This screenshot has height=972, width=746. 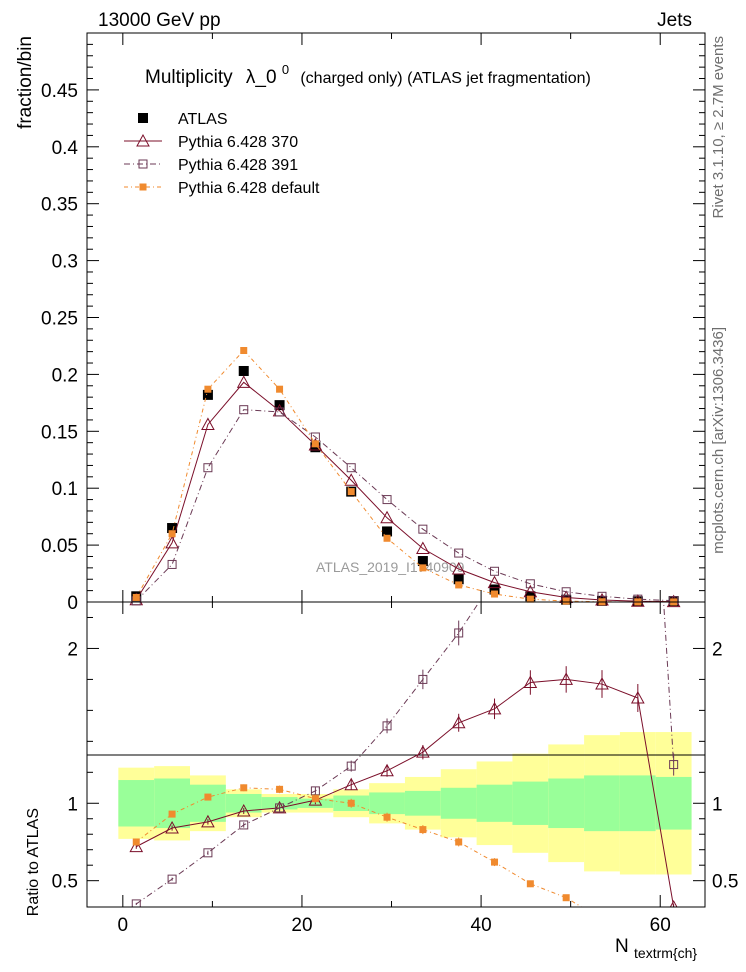 I want to click on y-tick-label: 0.05, so click(x=59, y=546).